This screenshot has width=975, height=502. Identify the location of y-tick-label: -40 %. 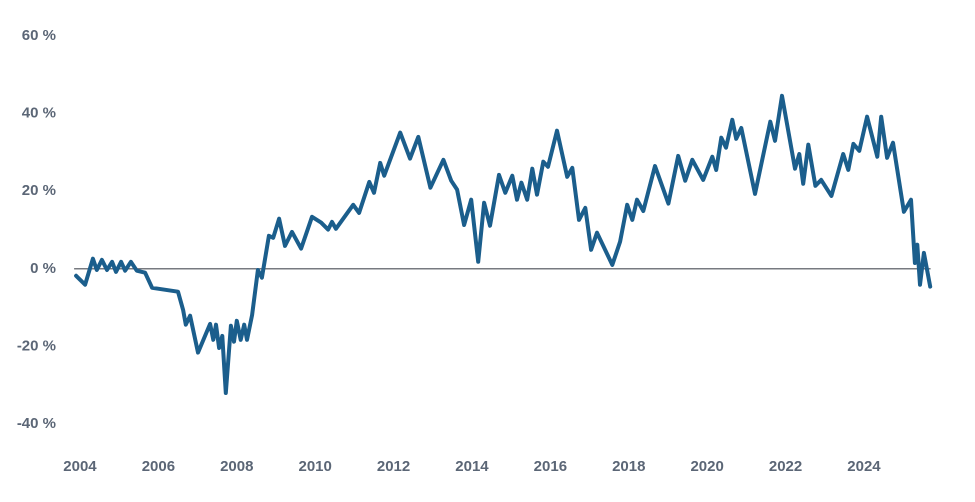
(36, 423).